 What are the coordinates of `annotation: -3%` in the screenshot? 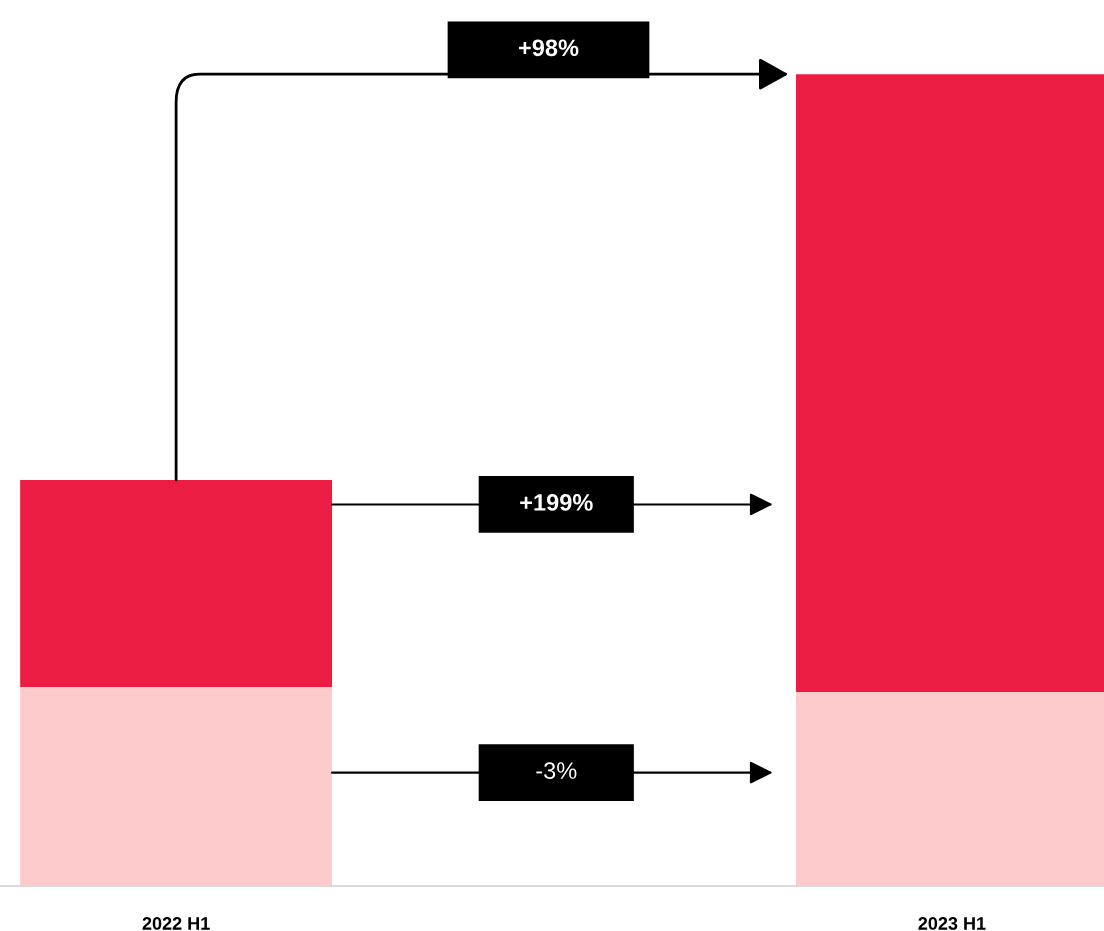 It's located at (556, 770).